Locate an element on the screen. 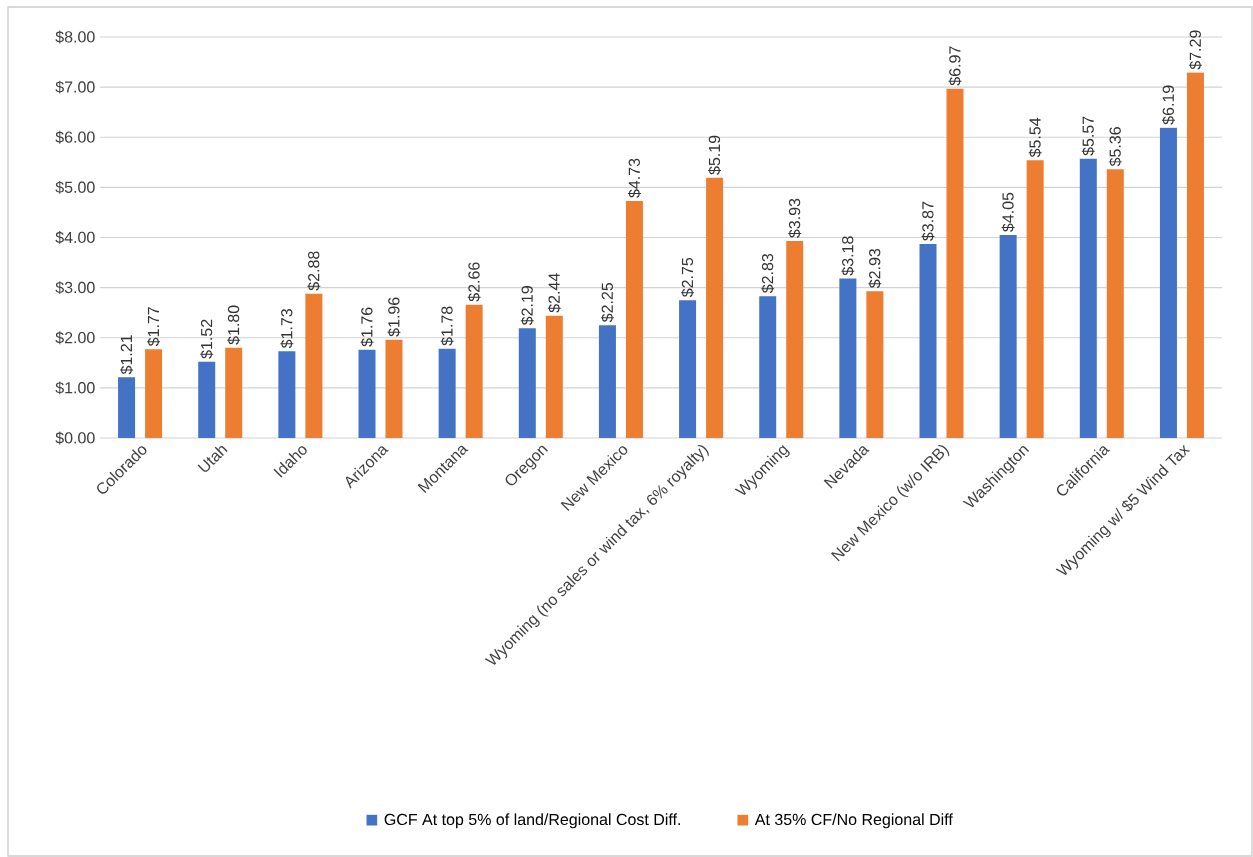  data-label: $1.73 is located at coordinates (287, 329).